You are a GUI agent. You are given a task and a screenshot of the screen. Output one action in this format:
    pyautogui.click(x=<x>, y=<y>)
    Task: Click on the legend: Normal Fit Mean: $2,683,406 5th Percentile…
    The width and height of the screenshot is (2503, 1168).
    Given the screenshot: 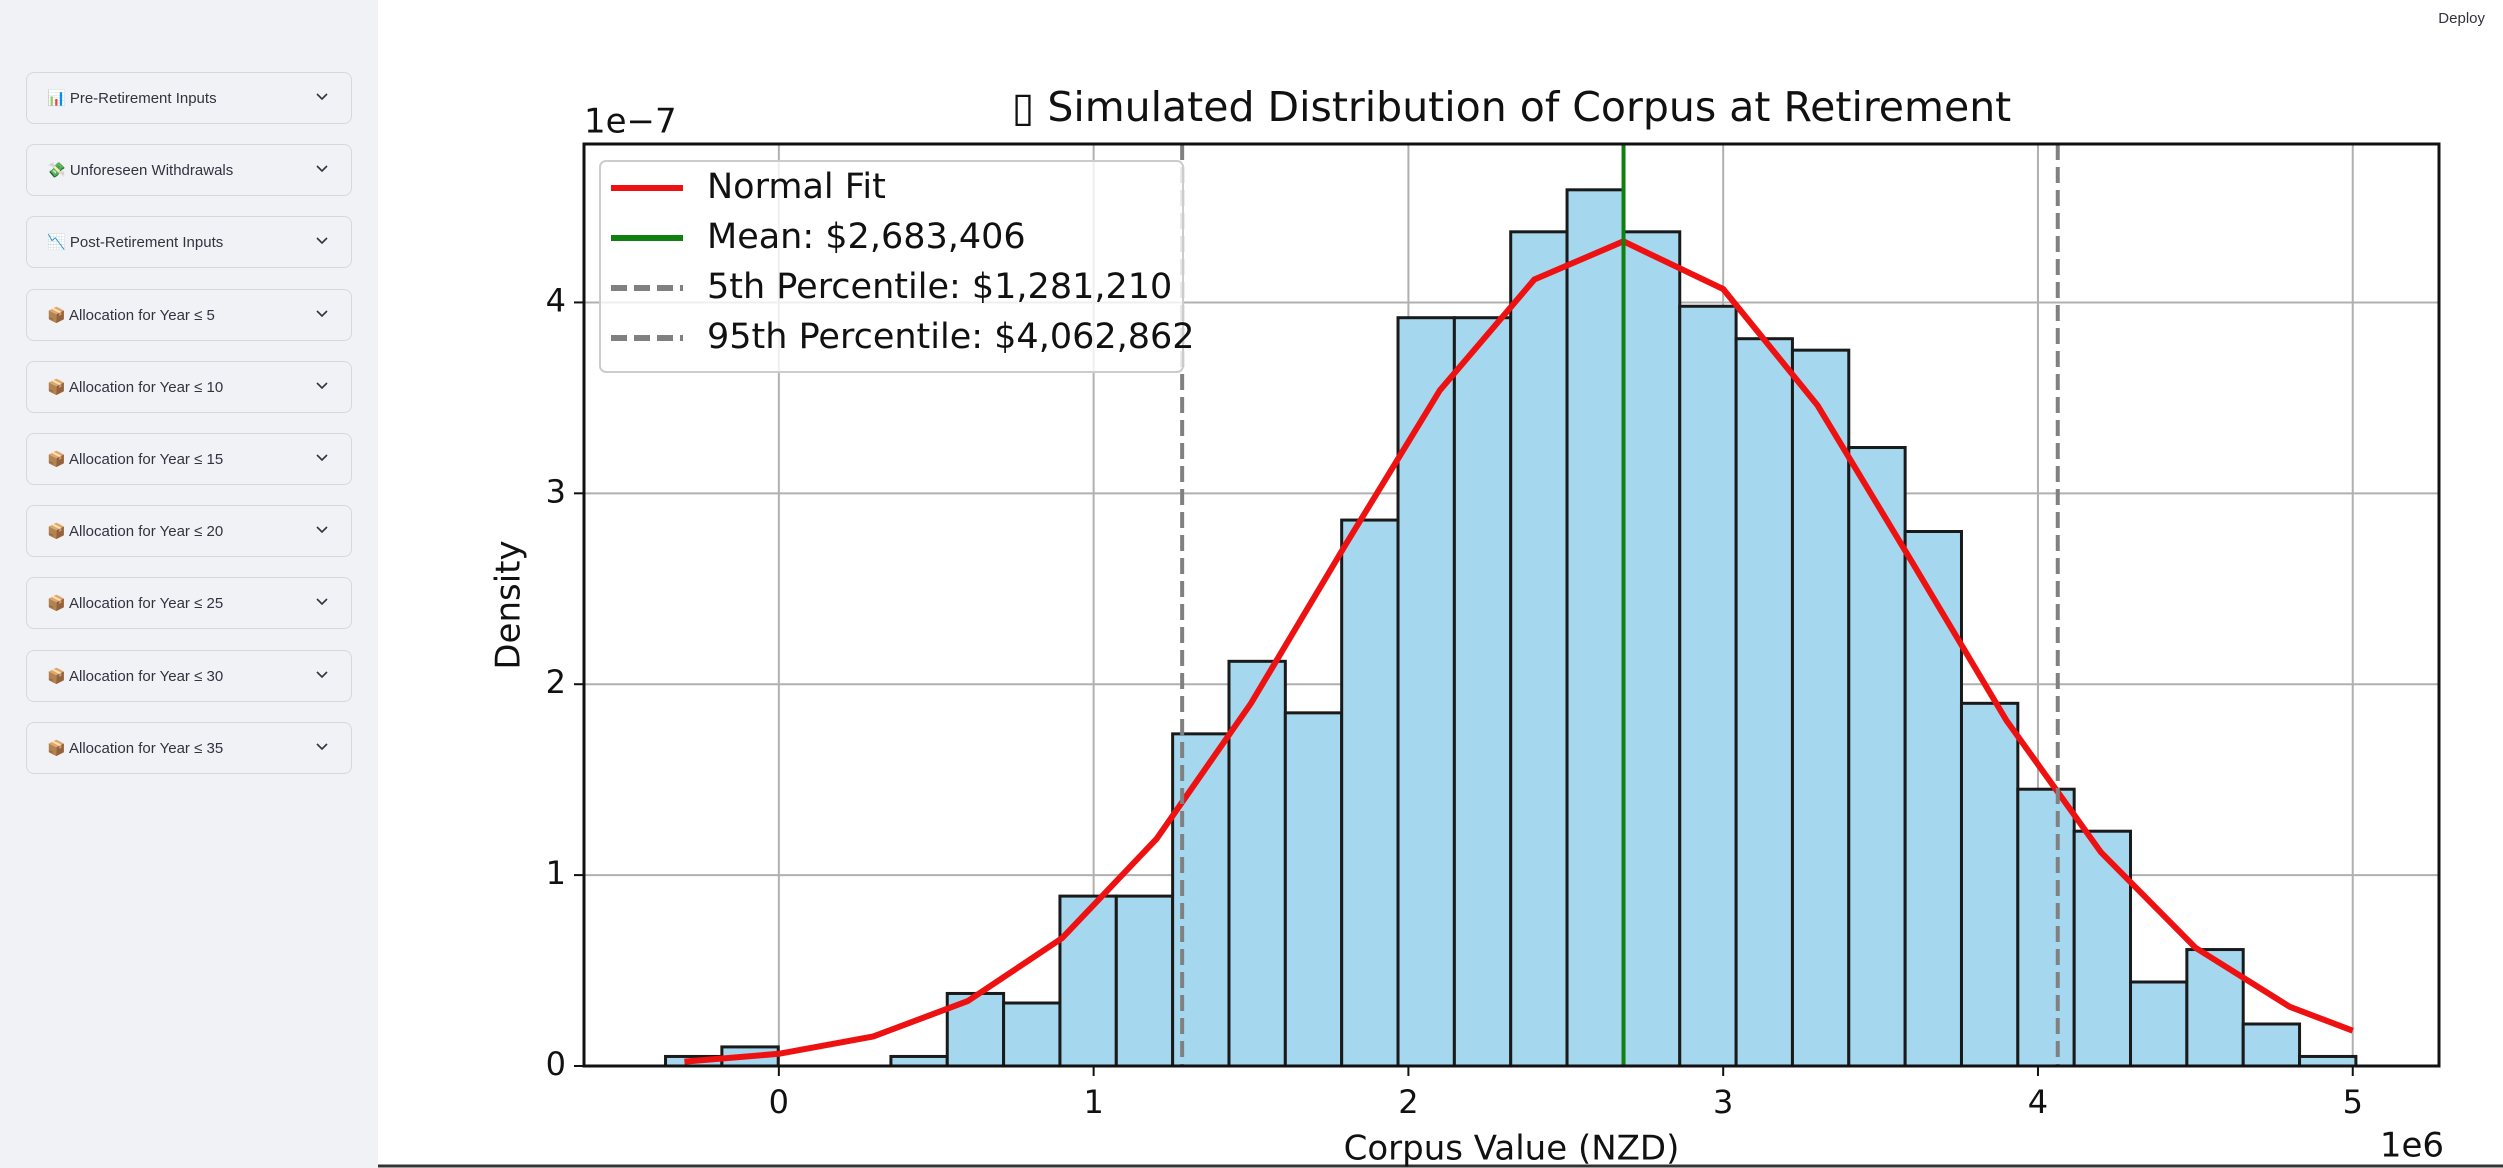 What is the action you would take?
    pyautogui.click(x=897, y=266)
    